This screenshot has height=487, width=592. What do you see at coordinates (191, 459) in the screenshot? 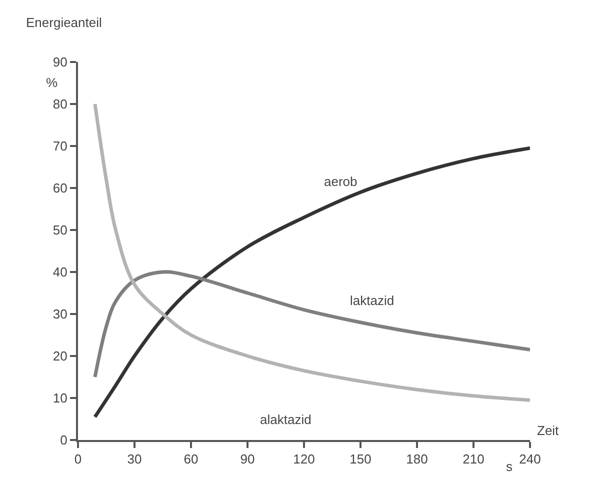
I see `x-tick-label: 60` at bounding box center [191, 459].